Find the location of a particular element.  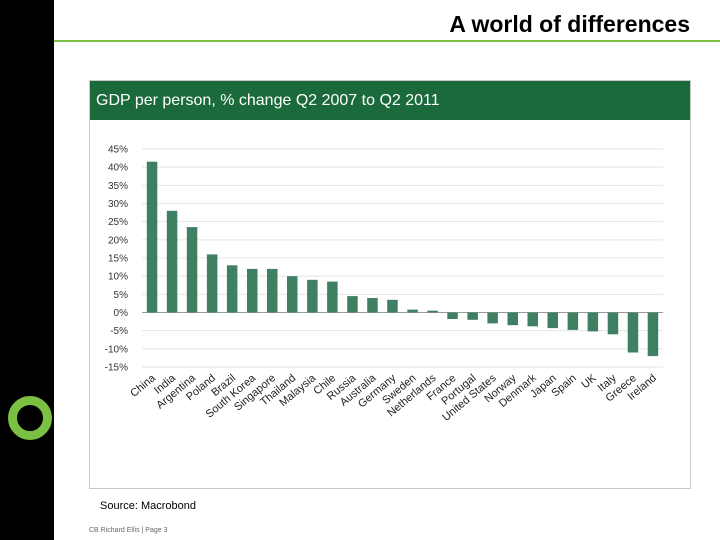

y-tick-label: 30% is located at coordinates (118, 204).